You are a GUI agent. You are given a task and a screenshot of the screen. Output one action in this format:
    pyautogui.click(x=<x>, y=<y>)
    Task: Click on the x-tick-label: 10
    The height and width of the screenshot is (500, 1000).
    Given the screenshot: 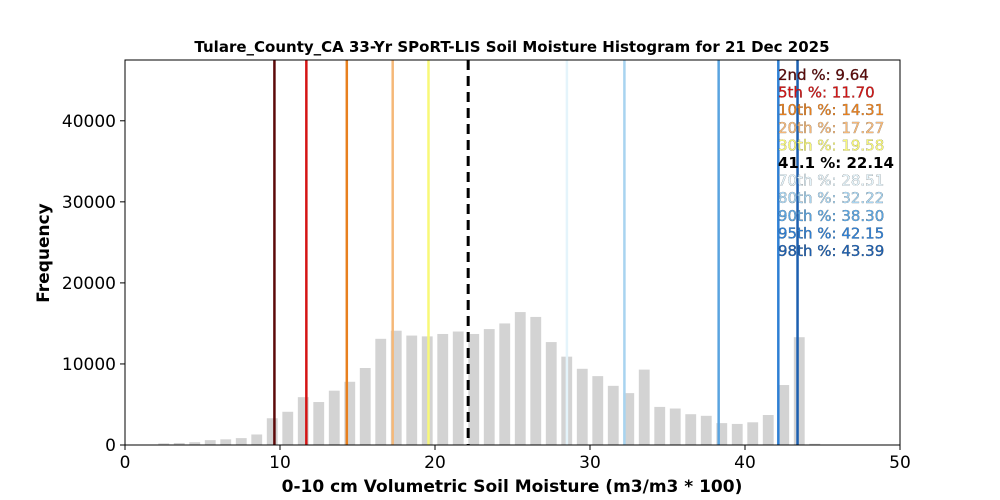 What is the action you would take?
    pyautogui.click(x=280, y=463)
    